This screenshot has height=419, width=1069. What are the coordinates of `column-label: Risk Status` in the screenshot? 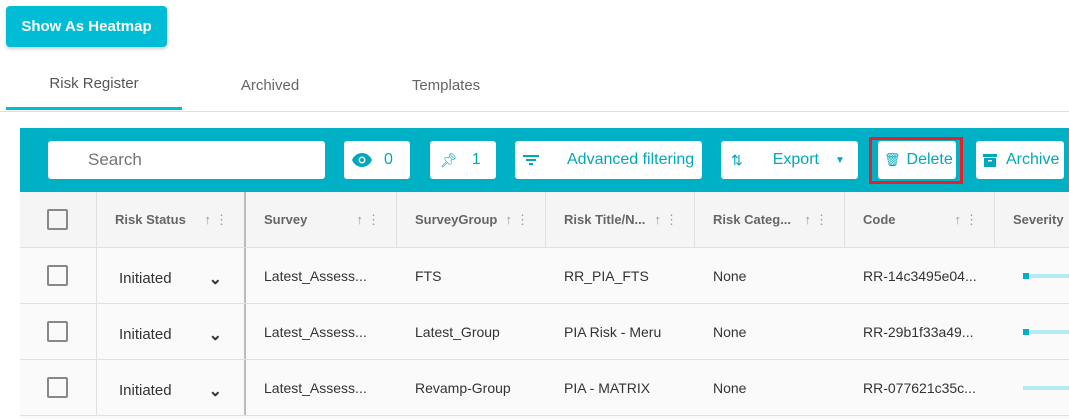 It's located at (150, 219).